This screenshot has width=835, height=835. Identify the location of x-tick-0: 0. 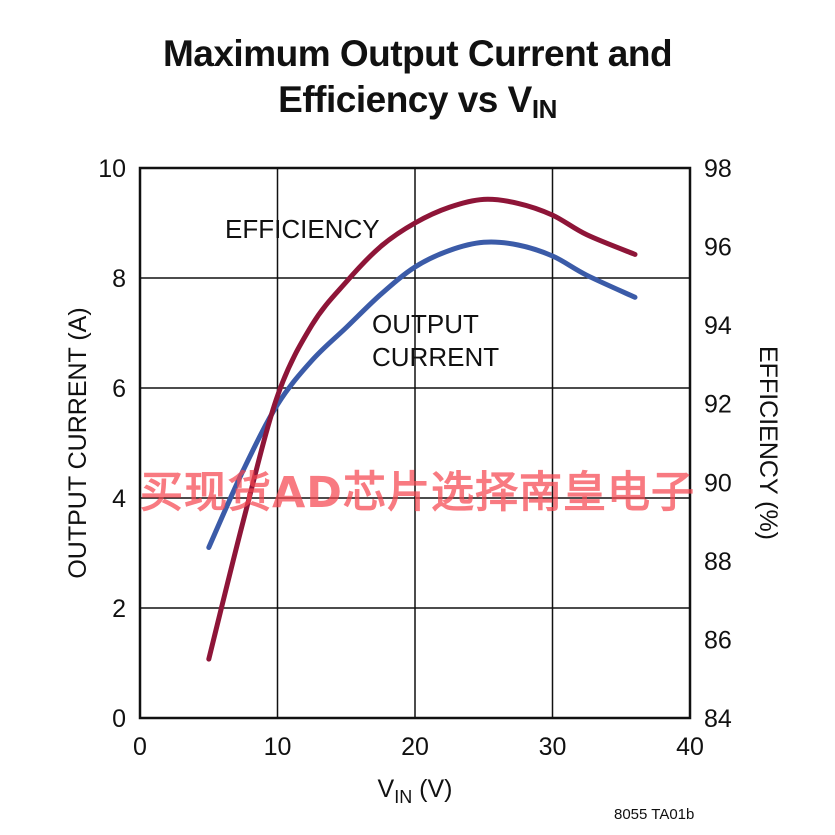
(140, 747).